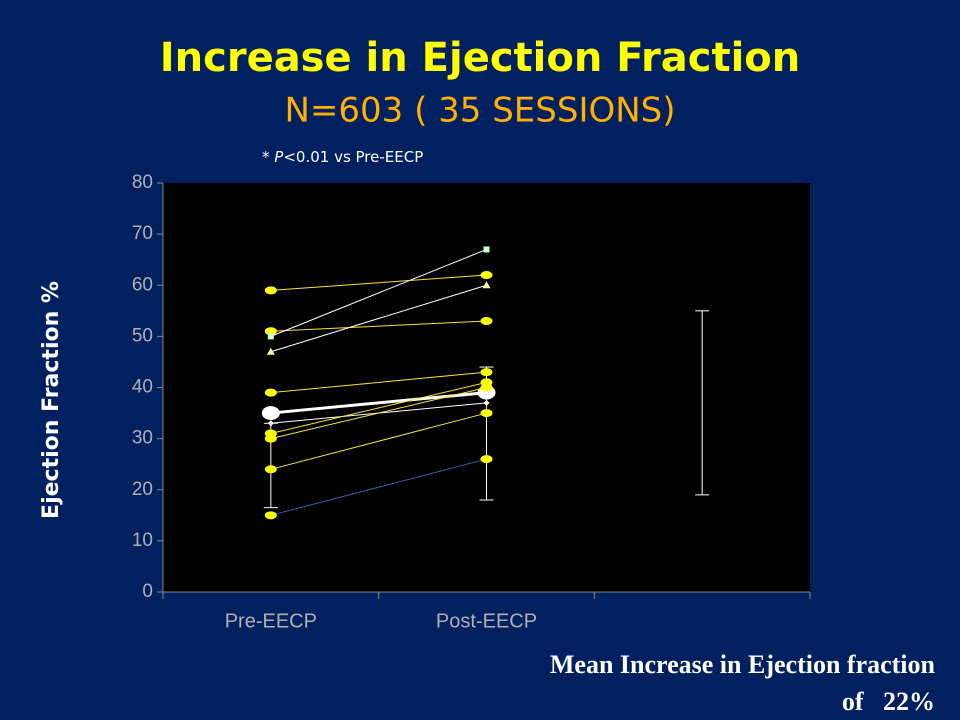  Describe the element at coordinates (147, 591) in the screenshot. I see `y-tick-label: 0` at that location.